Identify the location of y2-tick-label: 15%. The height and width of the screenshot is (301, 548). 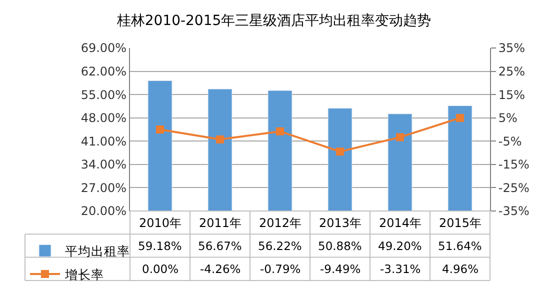
(512, 95).